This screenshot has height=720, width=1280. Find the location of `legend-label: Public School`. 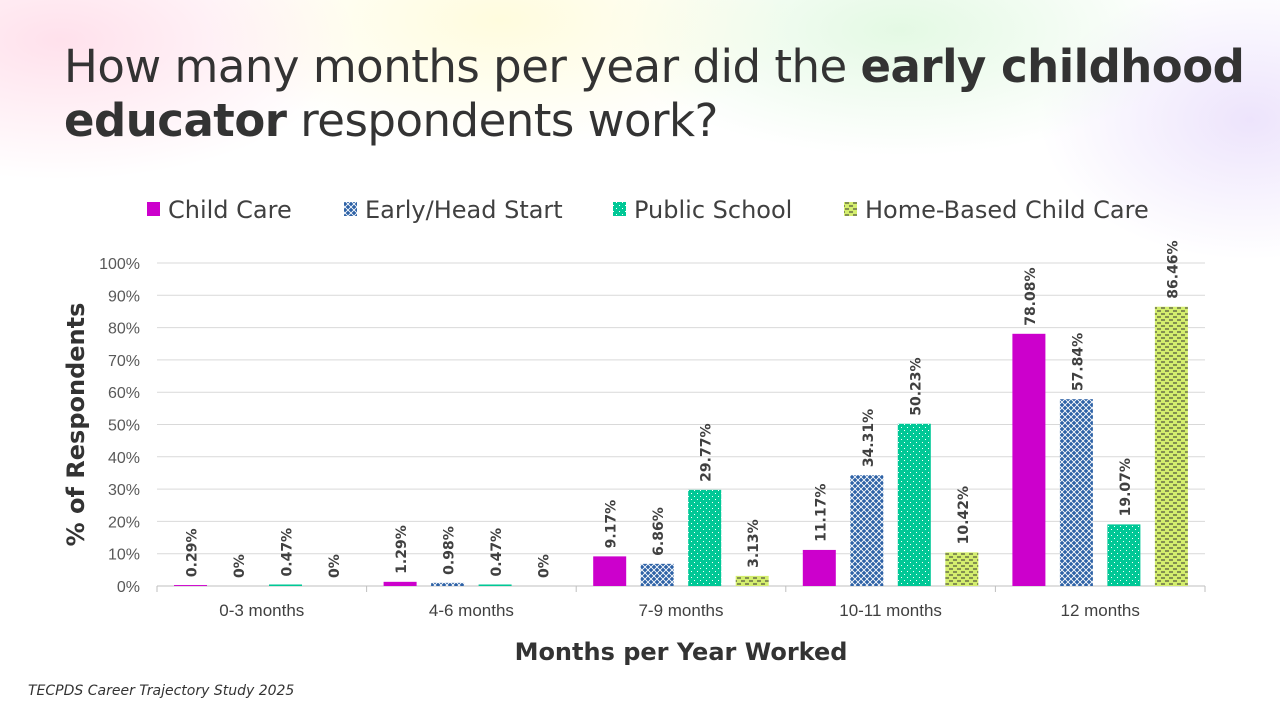

legend-label: Public School is located at coordinates (713, 210).